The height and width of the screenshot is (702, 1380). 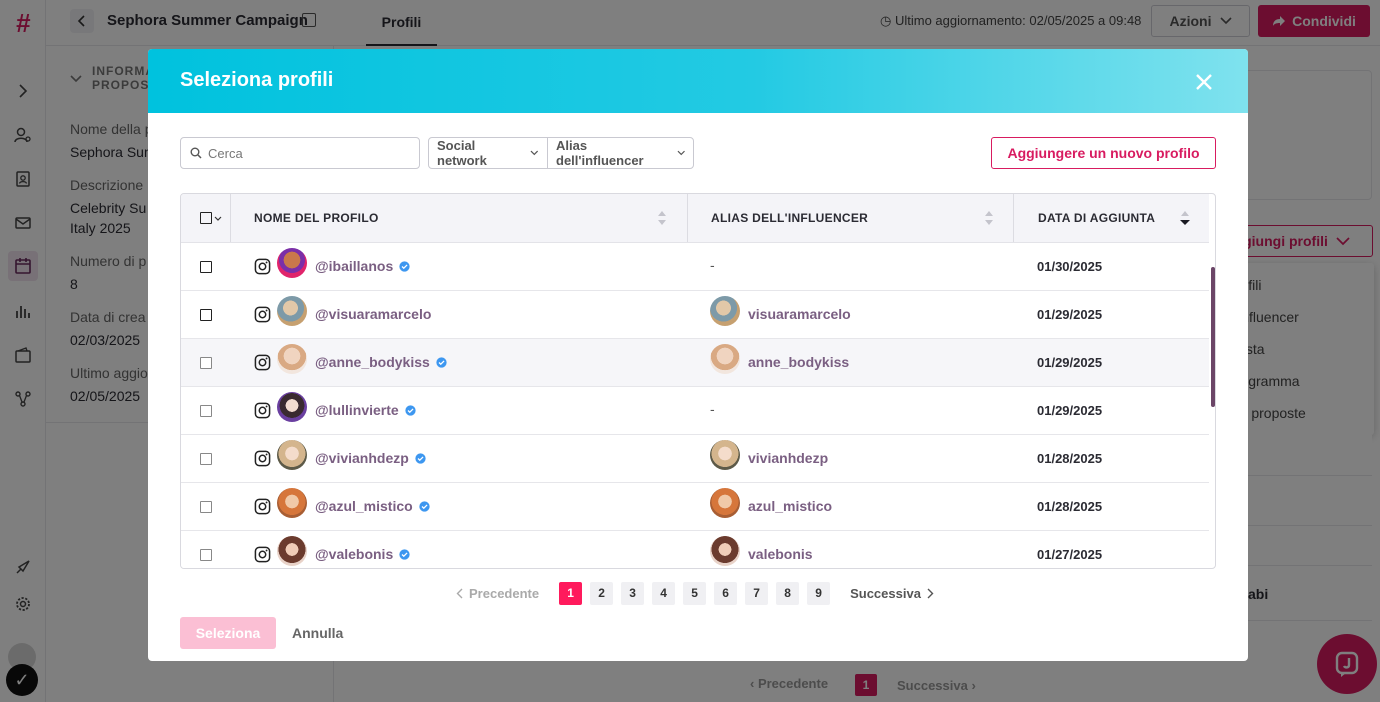 What do you see at coordinates (799, 314) in the screenshot?
I see `influencer-alias: visuaramarcelo` at bounding box center [799, 314].